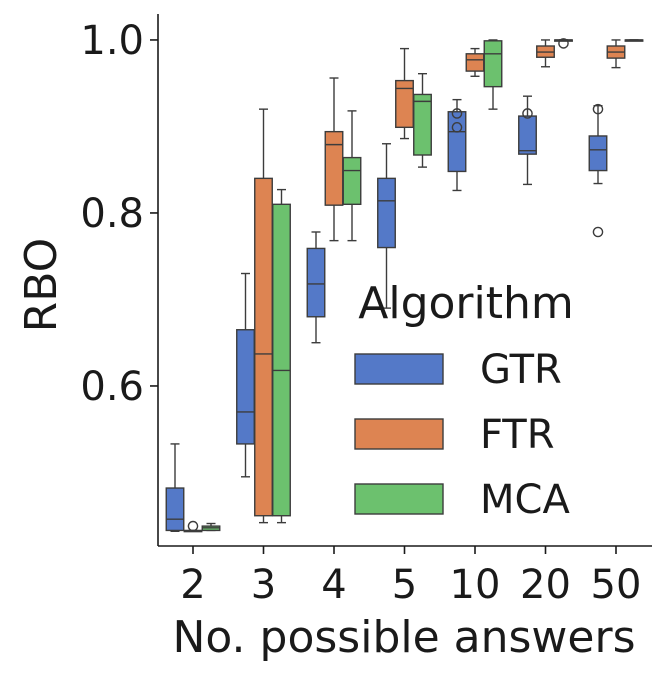 The width and height of the screenshot is (665, 677). I want to click on x-tick-label: 20, so click(545, 585).